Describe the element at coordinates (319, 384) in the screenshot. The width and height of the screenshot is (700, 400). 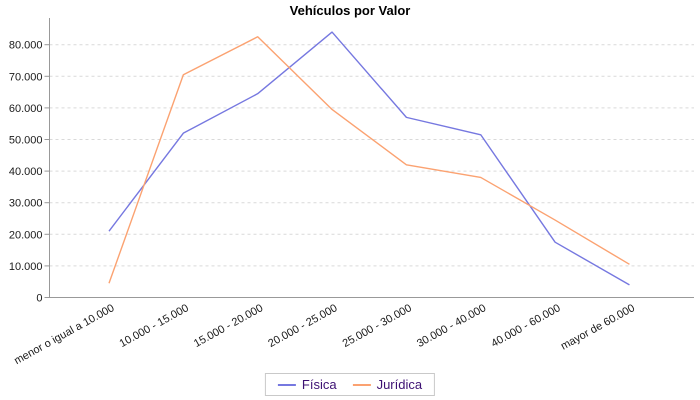
I see `legend-label-fisica: Física` at that location.